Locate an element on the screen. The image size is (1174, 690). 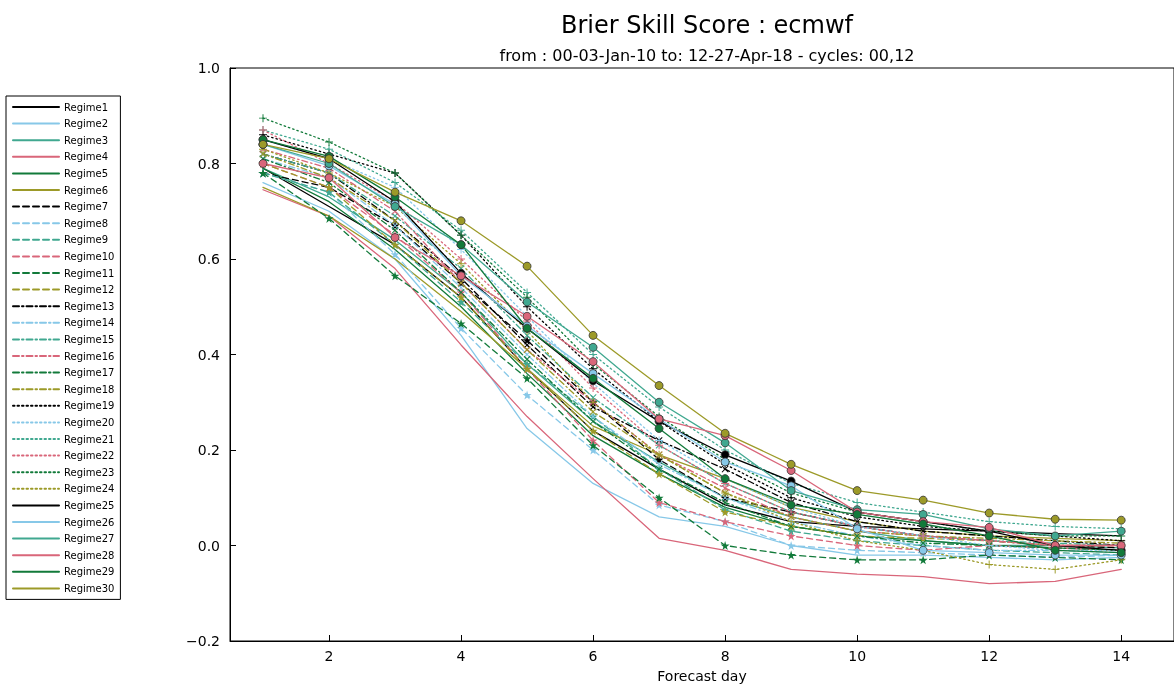
legend-label: Regime2 is located at coordinates (86, 124).